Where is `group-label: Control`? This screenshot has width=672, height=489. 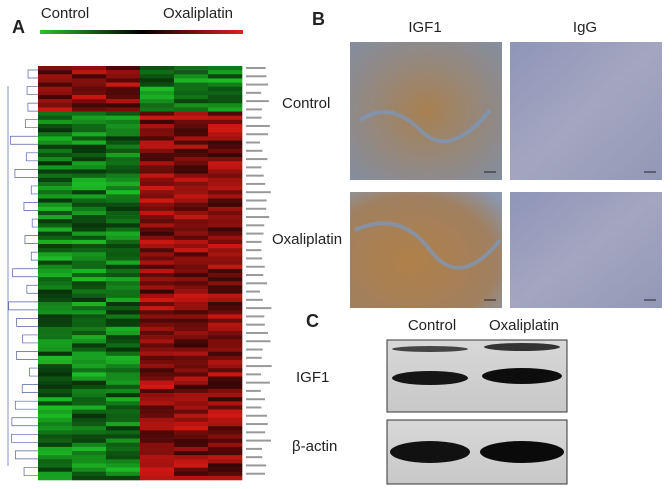 group-label: Control is located at coordinates (65, 13).